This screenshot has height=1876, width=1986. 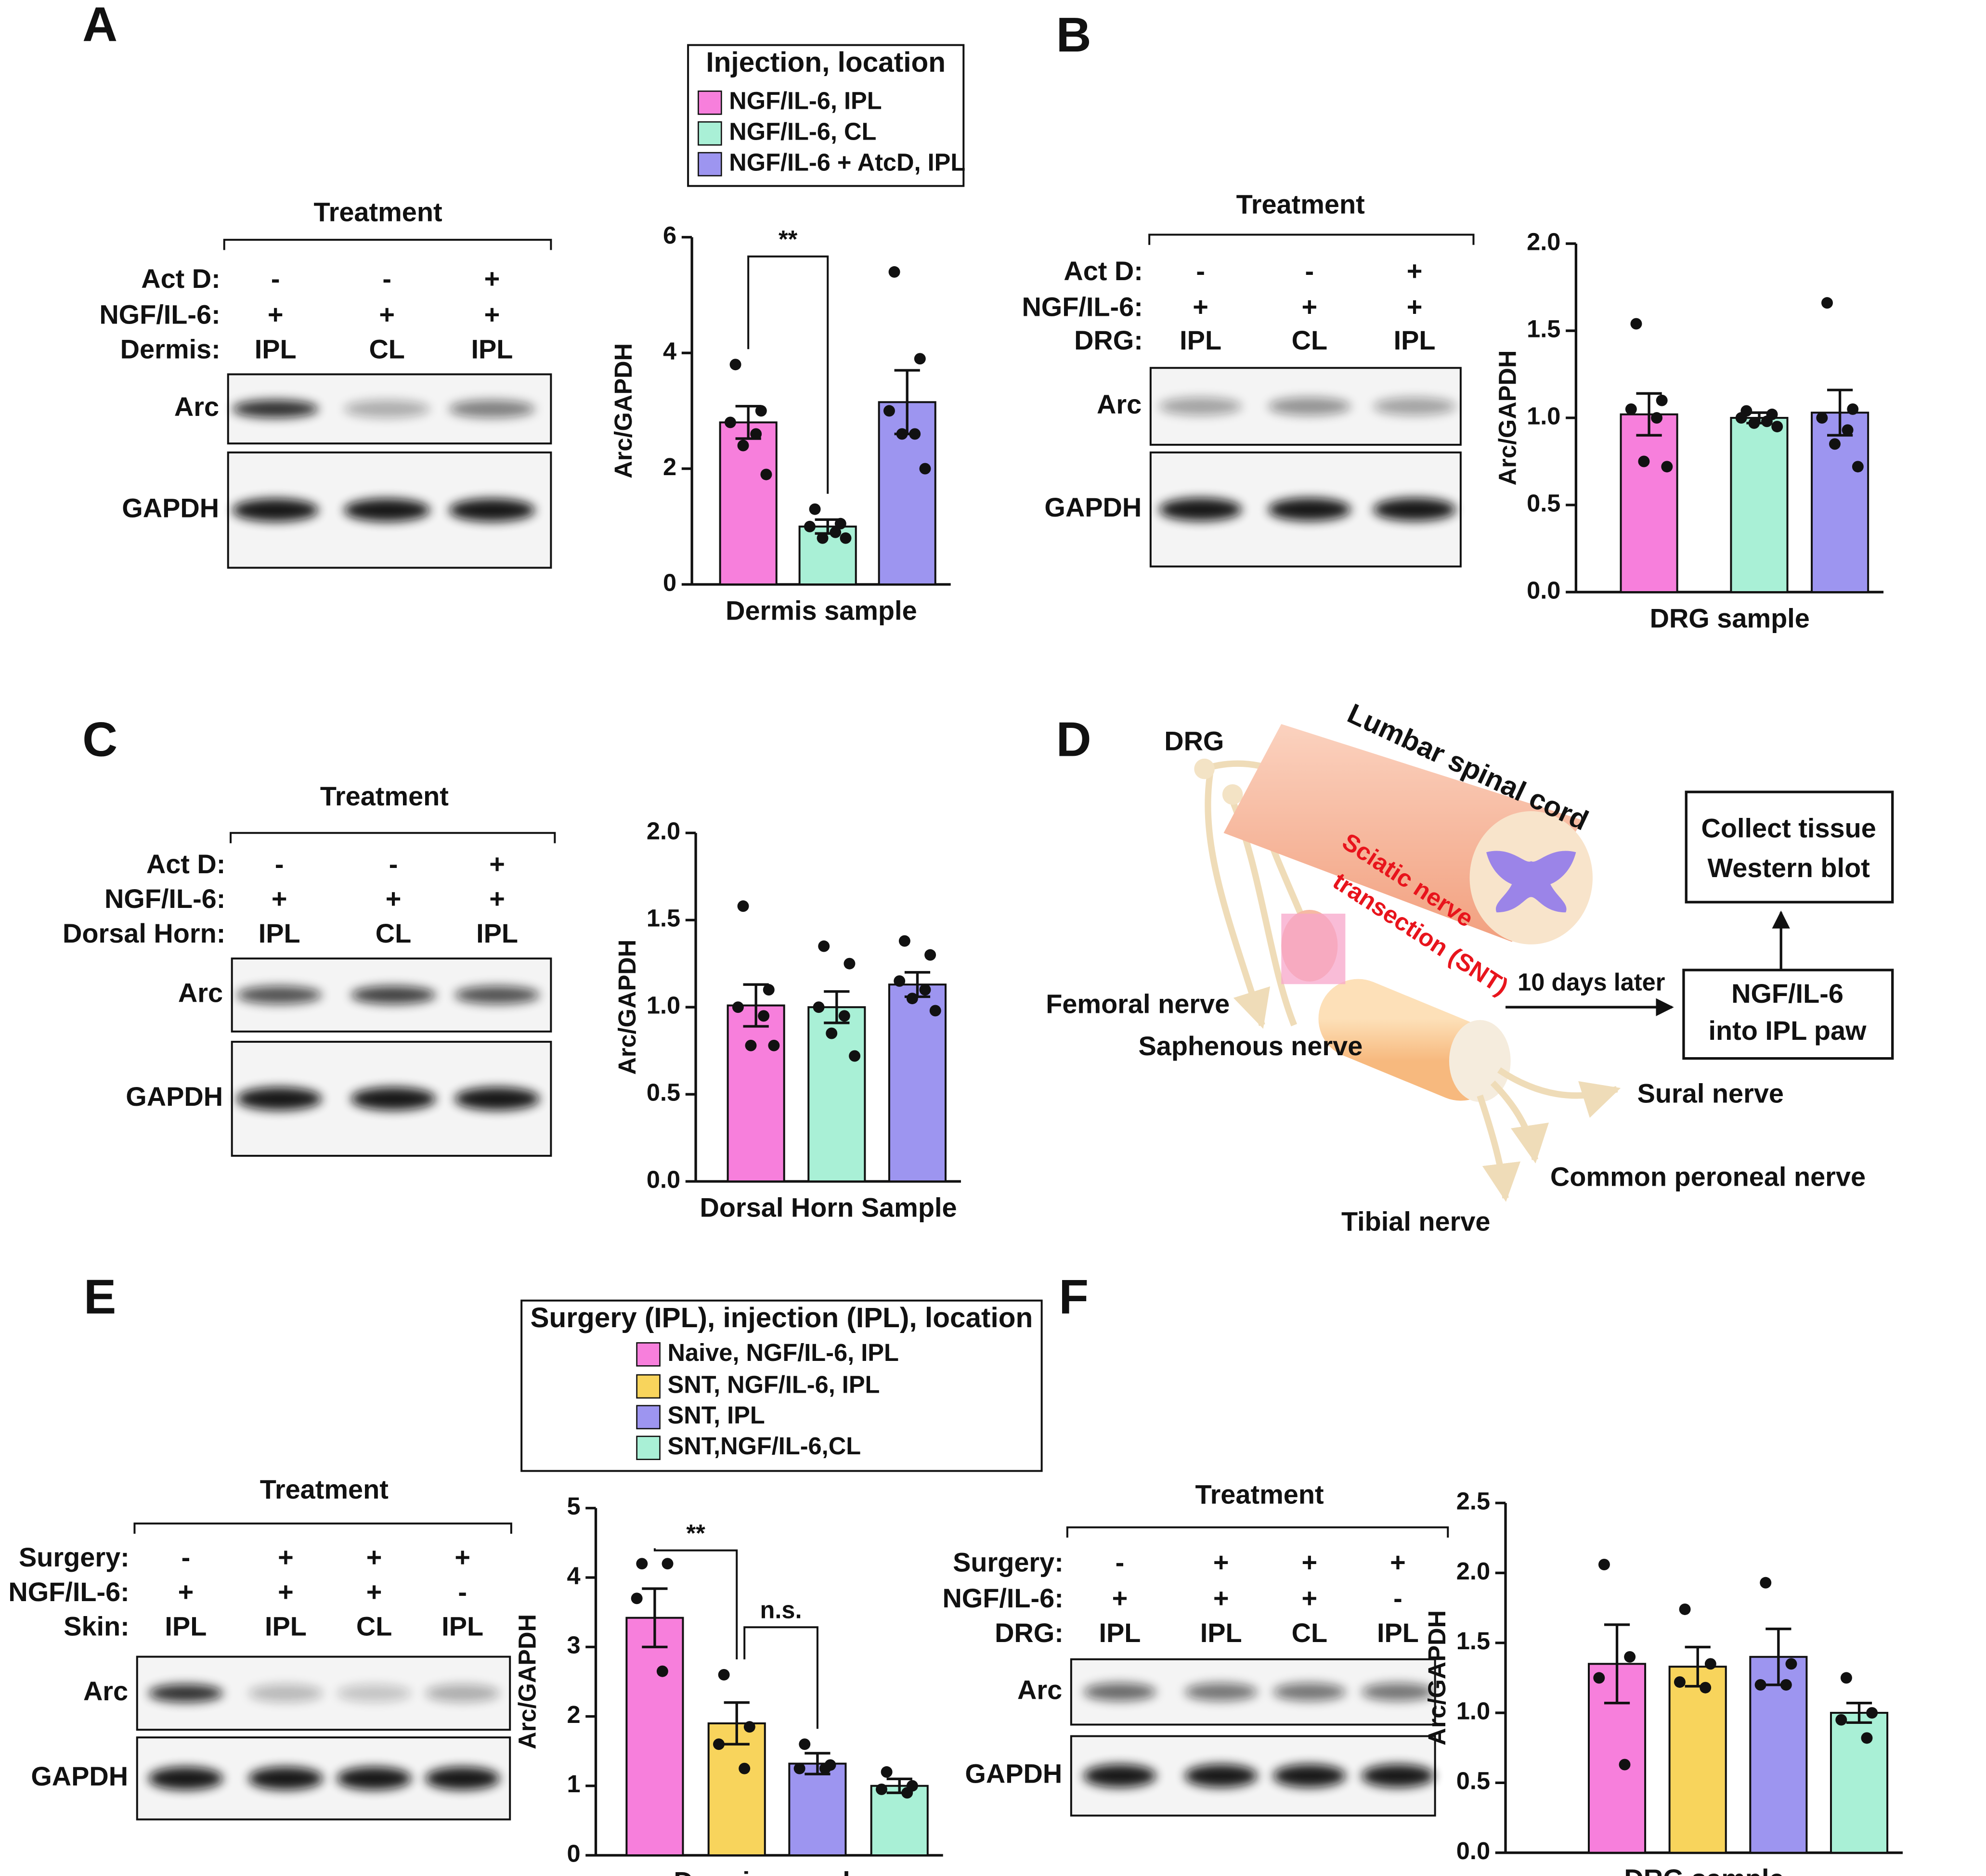 What do you see at coordinates (1473, 1710) in the screenshot?
I see `y-tick-label: 1.0` at bounding box center [1473, 1710].